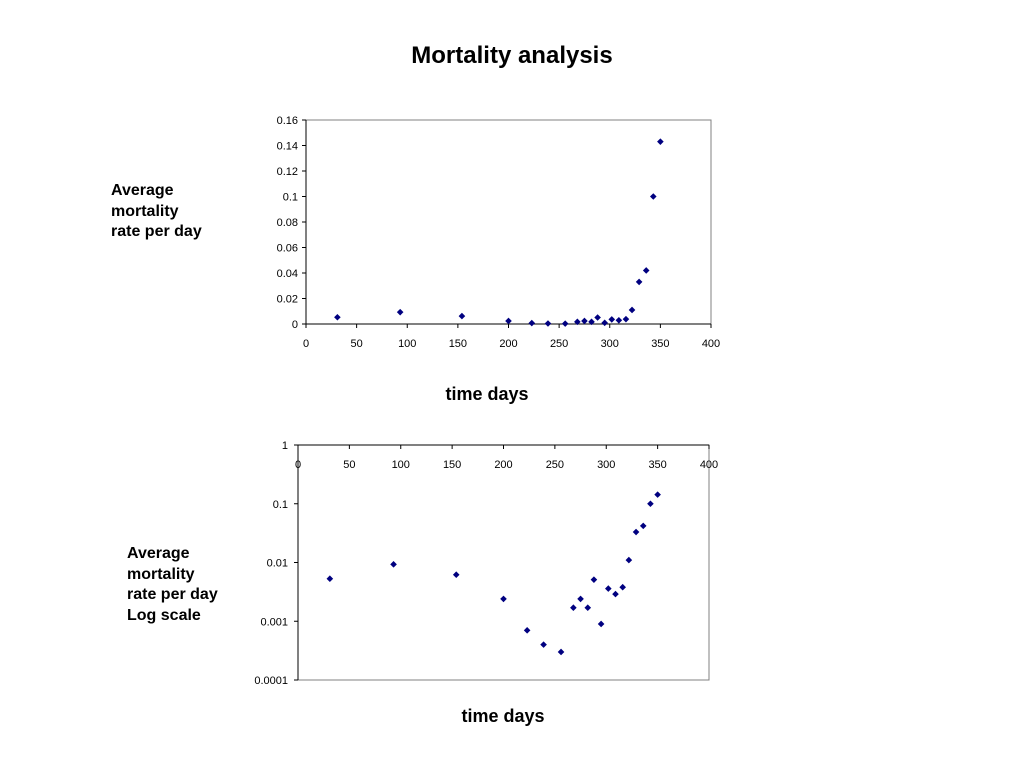 This screenshot has width=1024, height=768. Describe the element at coordinates (158, 553) in the screenshot. I see `chart2-y-label-line: Average` at that location.